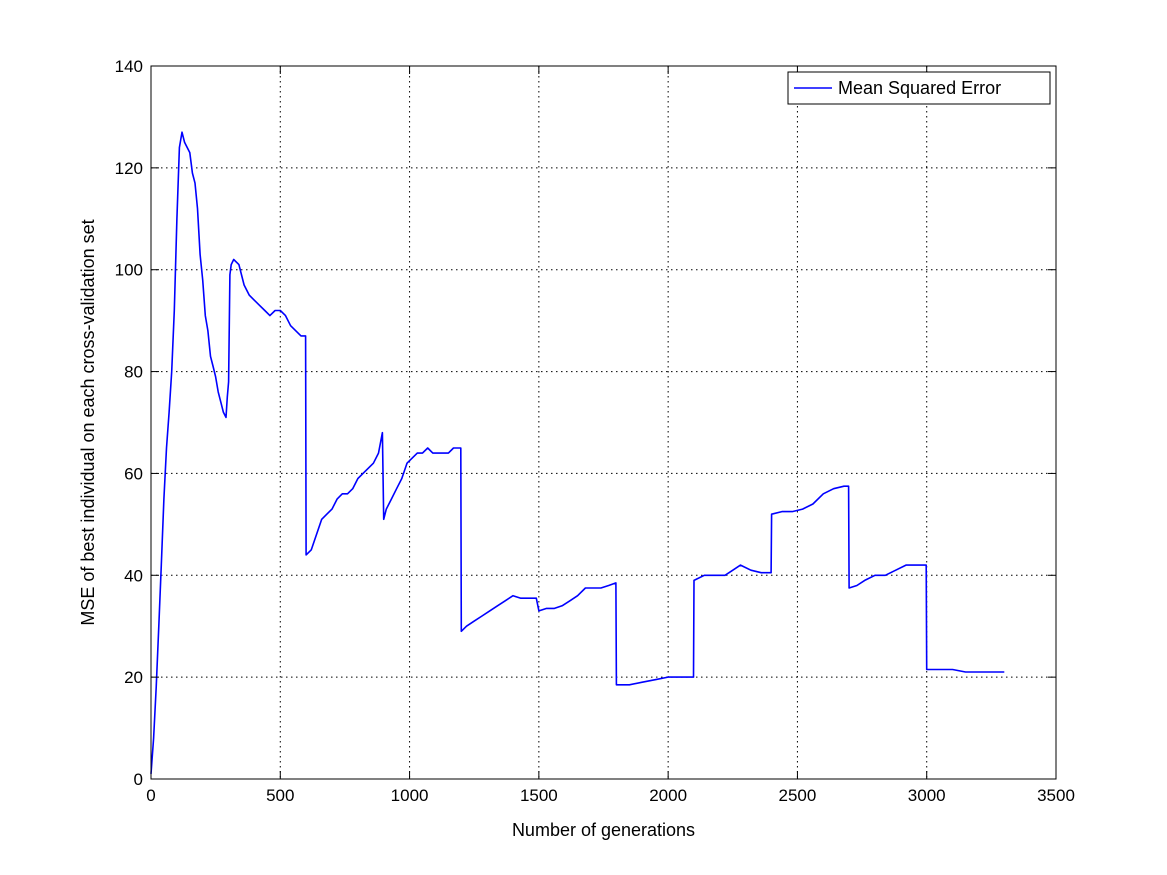 The width and height of the screenshot is (1167, 875). I want to click on x-tick-label: 0, so click(150, 795).